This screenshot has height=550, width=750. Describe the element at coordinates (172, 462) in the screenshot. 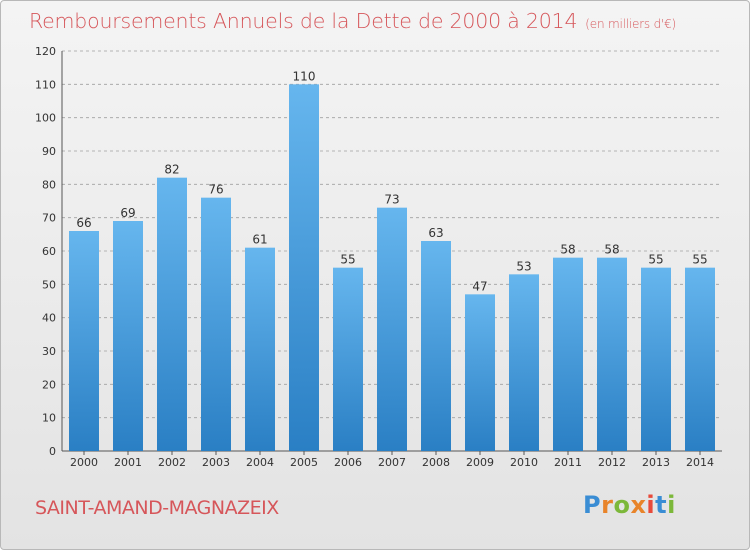

I see `x-tick-label: 2002` at that location.